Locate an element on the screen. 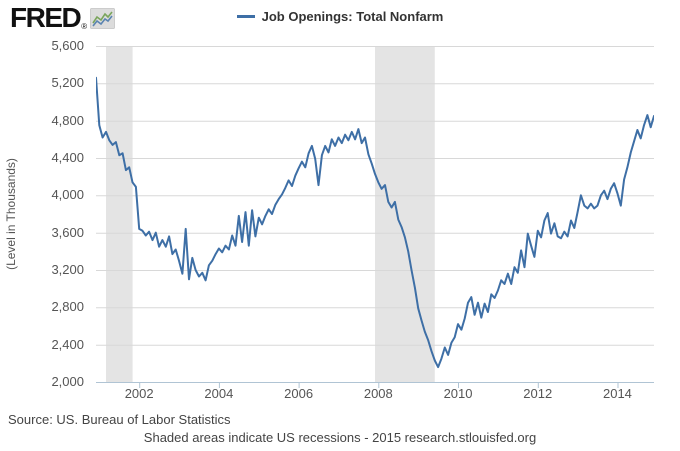 The height and width of the screenshot is (451, 680). y-axis-tick-label: 5,600 is located at coordinates (67, 45).